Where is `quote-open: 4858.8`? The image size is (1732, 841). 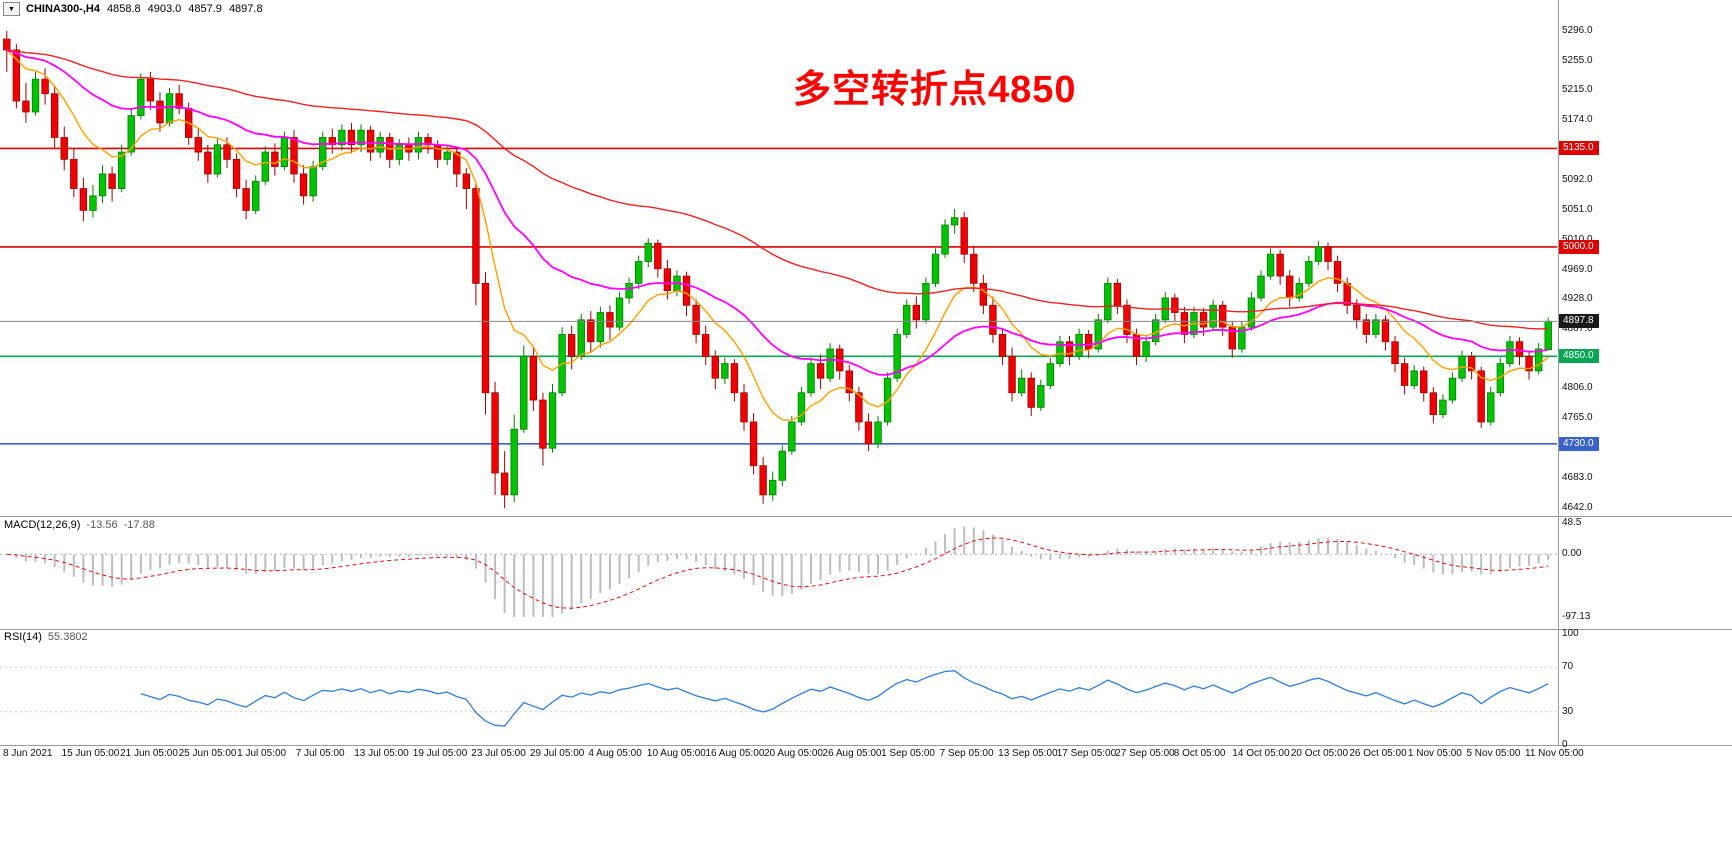
quote-open: 4858.8 is located at coordinates (123, 9).